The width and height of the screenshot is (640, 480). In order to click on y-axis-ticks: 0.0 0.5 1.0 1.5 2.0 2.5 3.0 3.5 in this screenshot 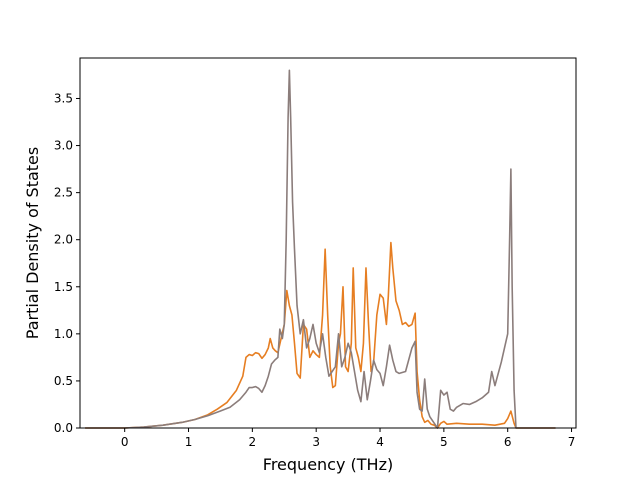, I will do `click(67, 263)`.